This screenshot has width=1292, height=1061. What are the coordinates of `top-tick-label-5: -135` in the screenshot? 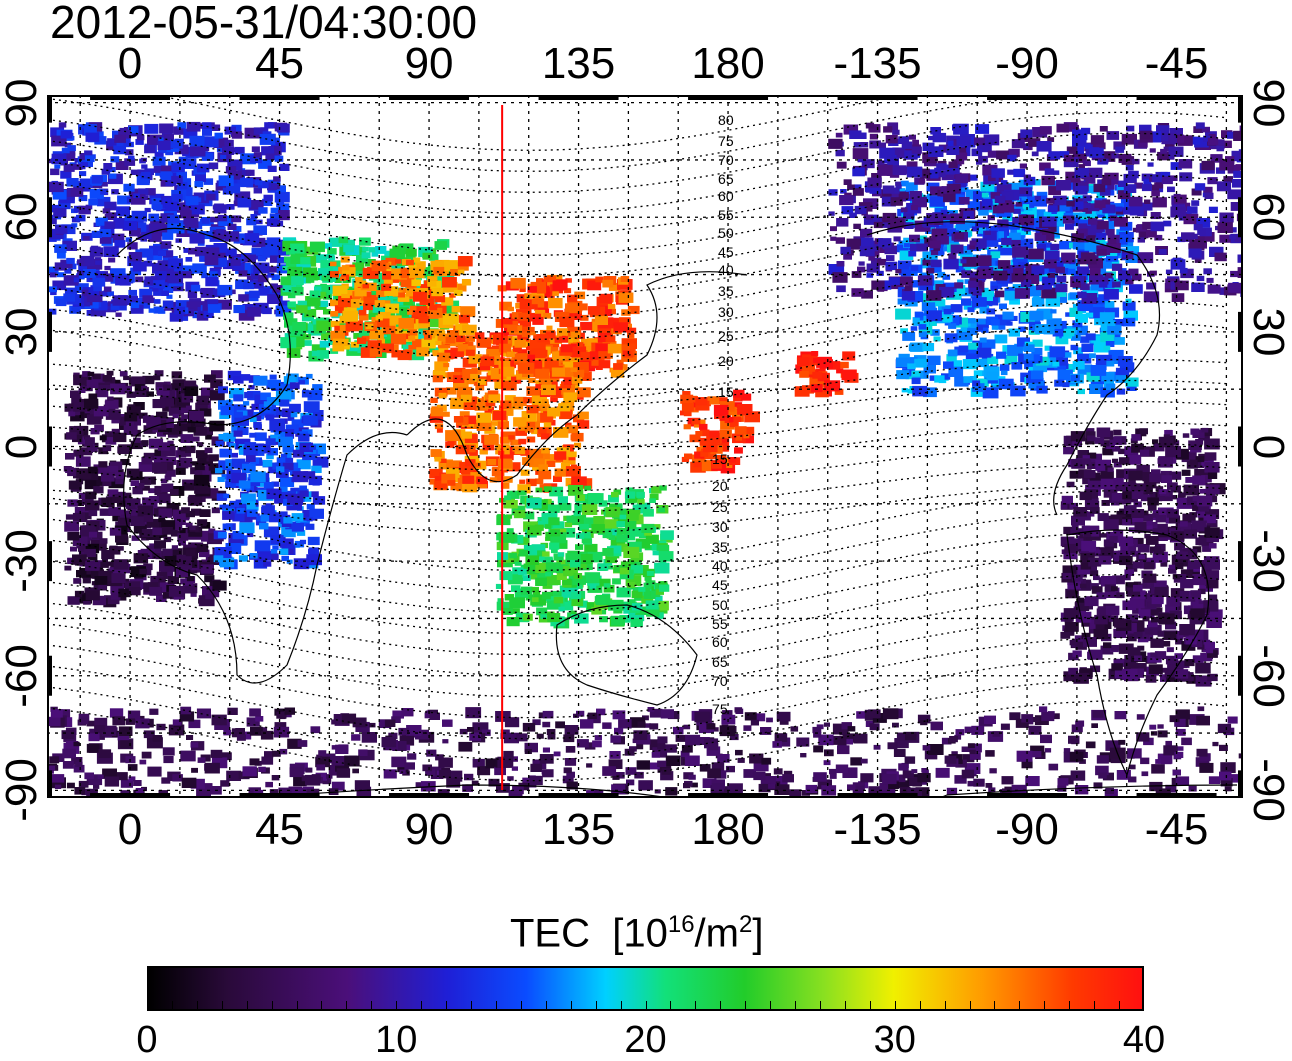 It's located at (878, 64).